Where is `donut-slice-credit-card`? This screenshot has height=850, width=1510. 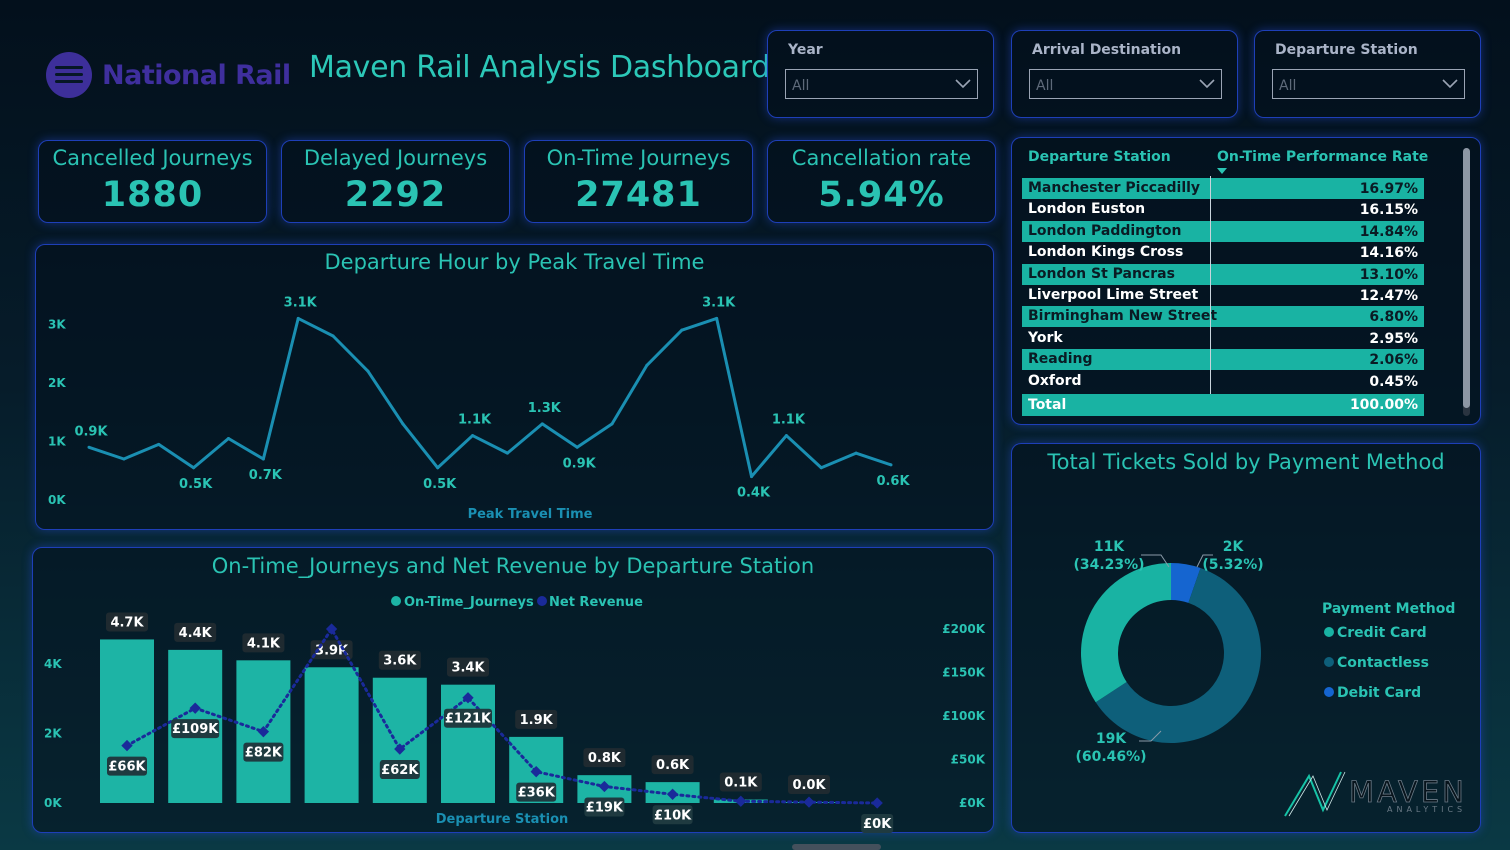
donut-slice-credit-card is located at coordinates (1126, 633).